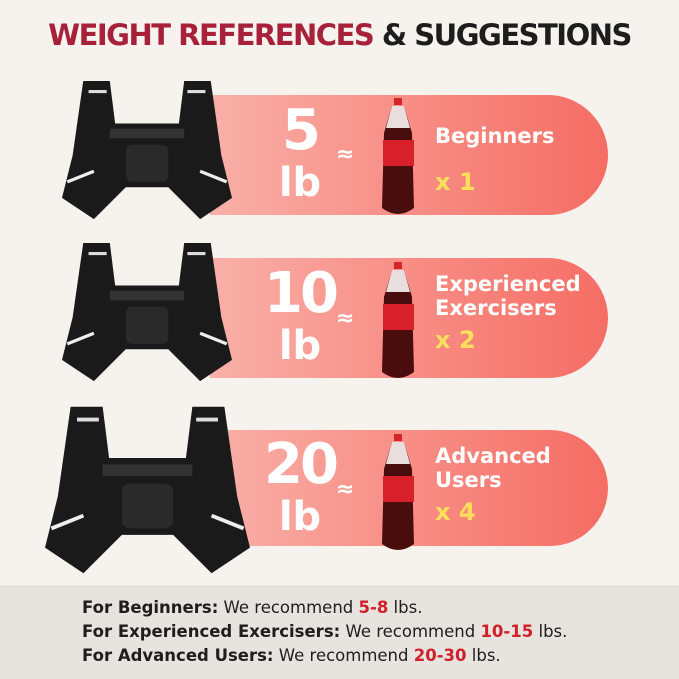  What do you see at coordinates (455, 512) in the screenshot?
I see `bottle-multiplier: x 4` at bounding box center [455, 512].